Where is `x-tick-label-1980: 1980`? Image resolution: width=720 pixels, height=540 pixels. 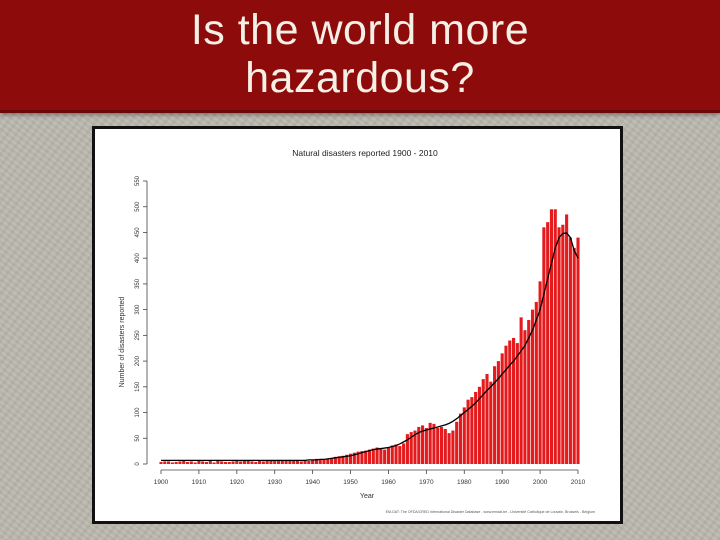 x-tick-label-1980: 1980 is located at coordinates (464, 482).